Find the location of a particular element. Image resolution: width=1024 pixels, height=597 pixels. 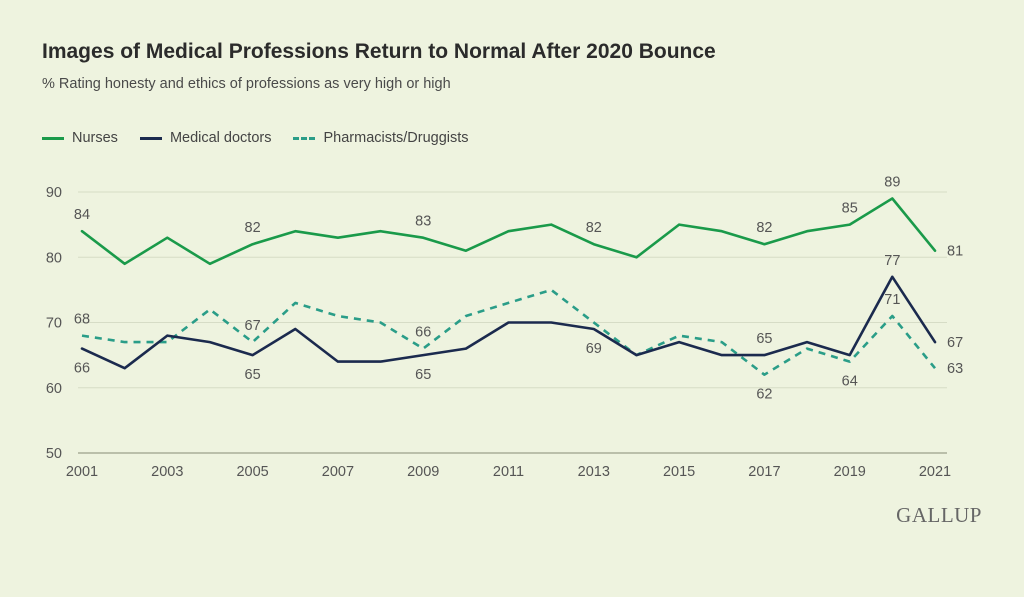

x-tick-label-2005: 2005 is located at coordinates (252, 472).